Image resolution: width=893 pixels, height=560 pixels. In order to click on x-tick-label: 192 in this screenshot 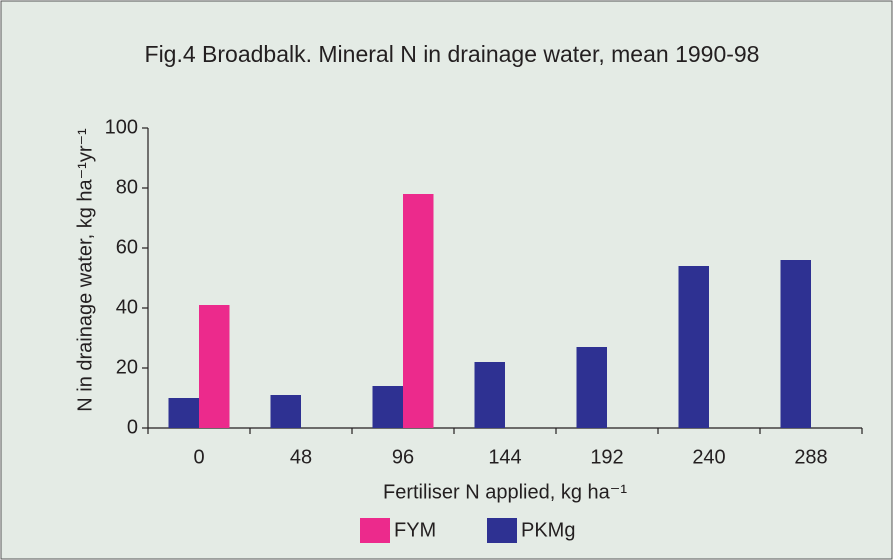, I will do `click(606, 457)`.